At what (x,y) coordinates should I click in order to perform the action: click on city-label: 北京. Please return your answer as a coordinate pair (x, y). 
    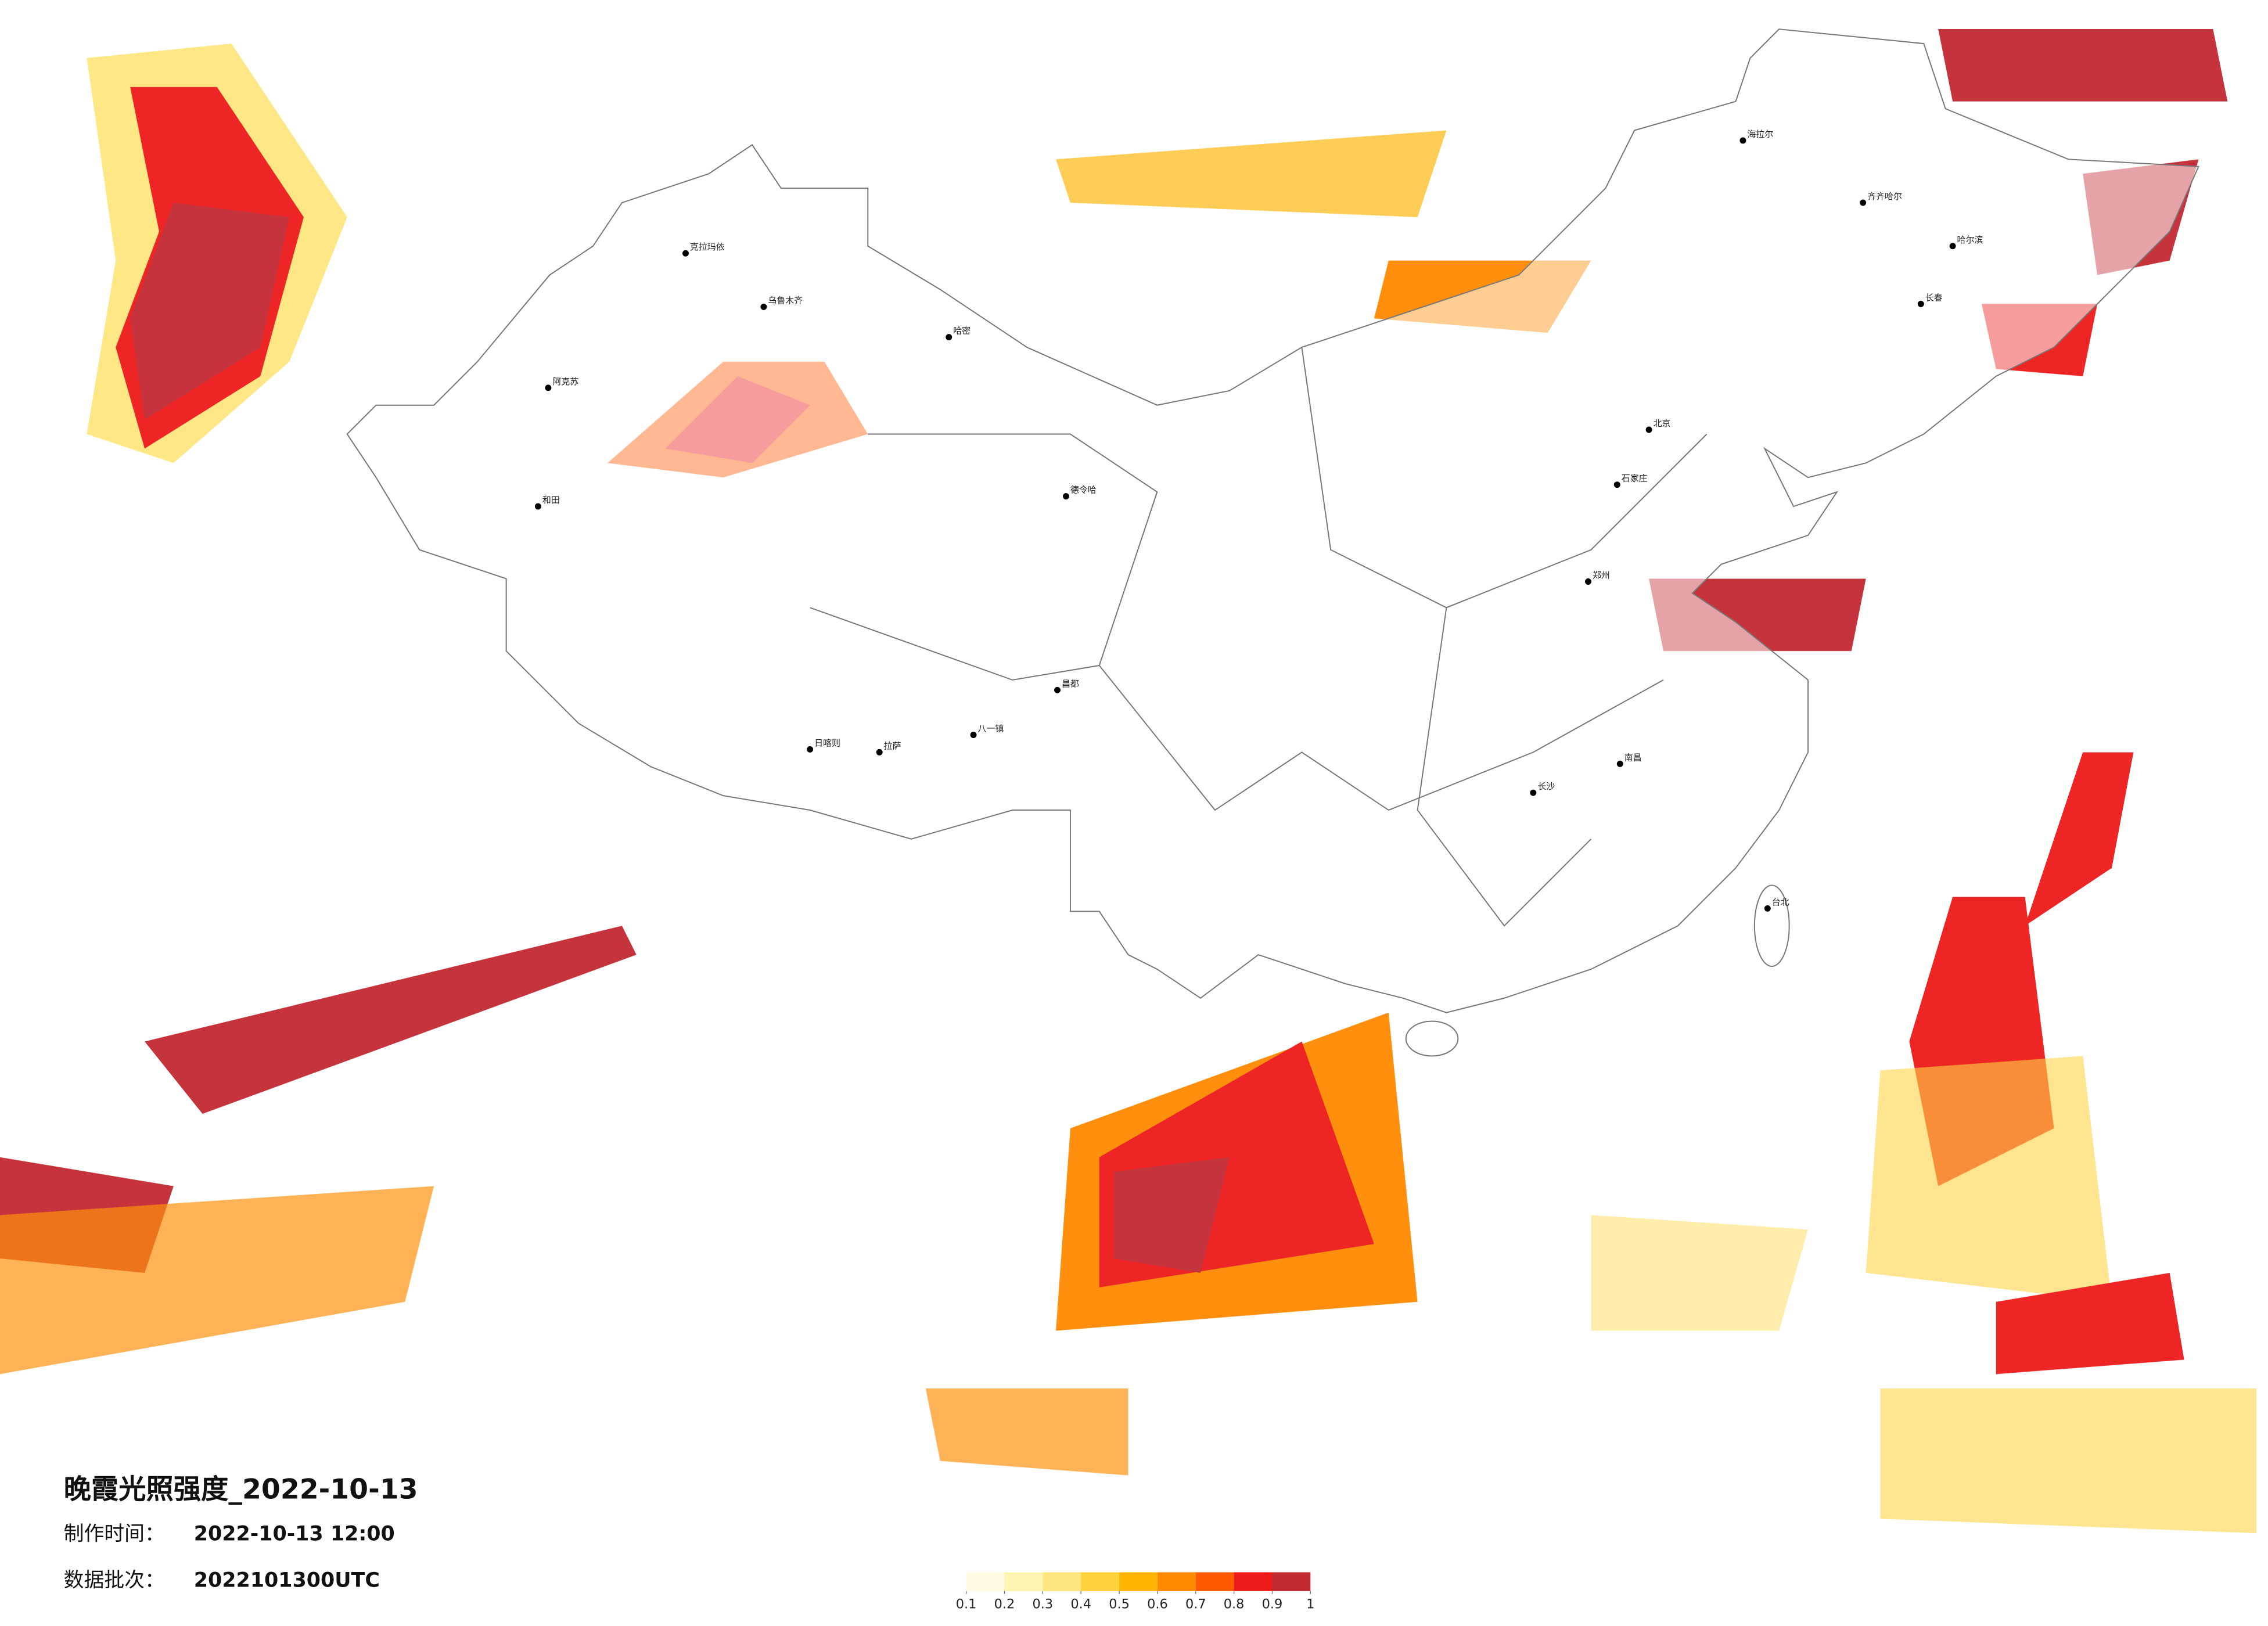
    Looking at the image, I should click on (1662, 423).